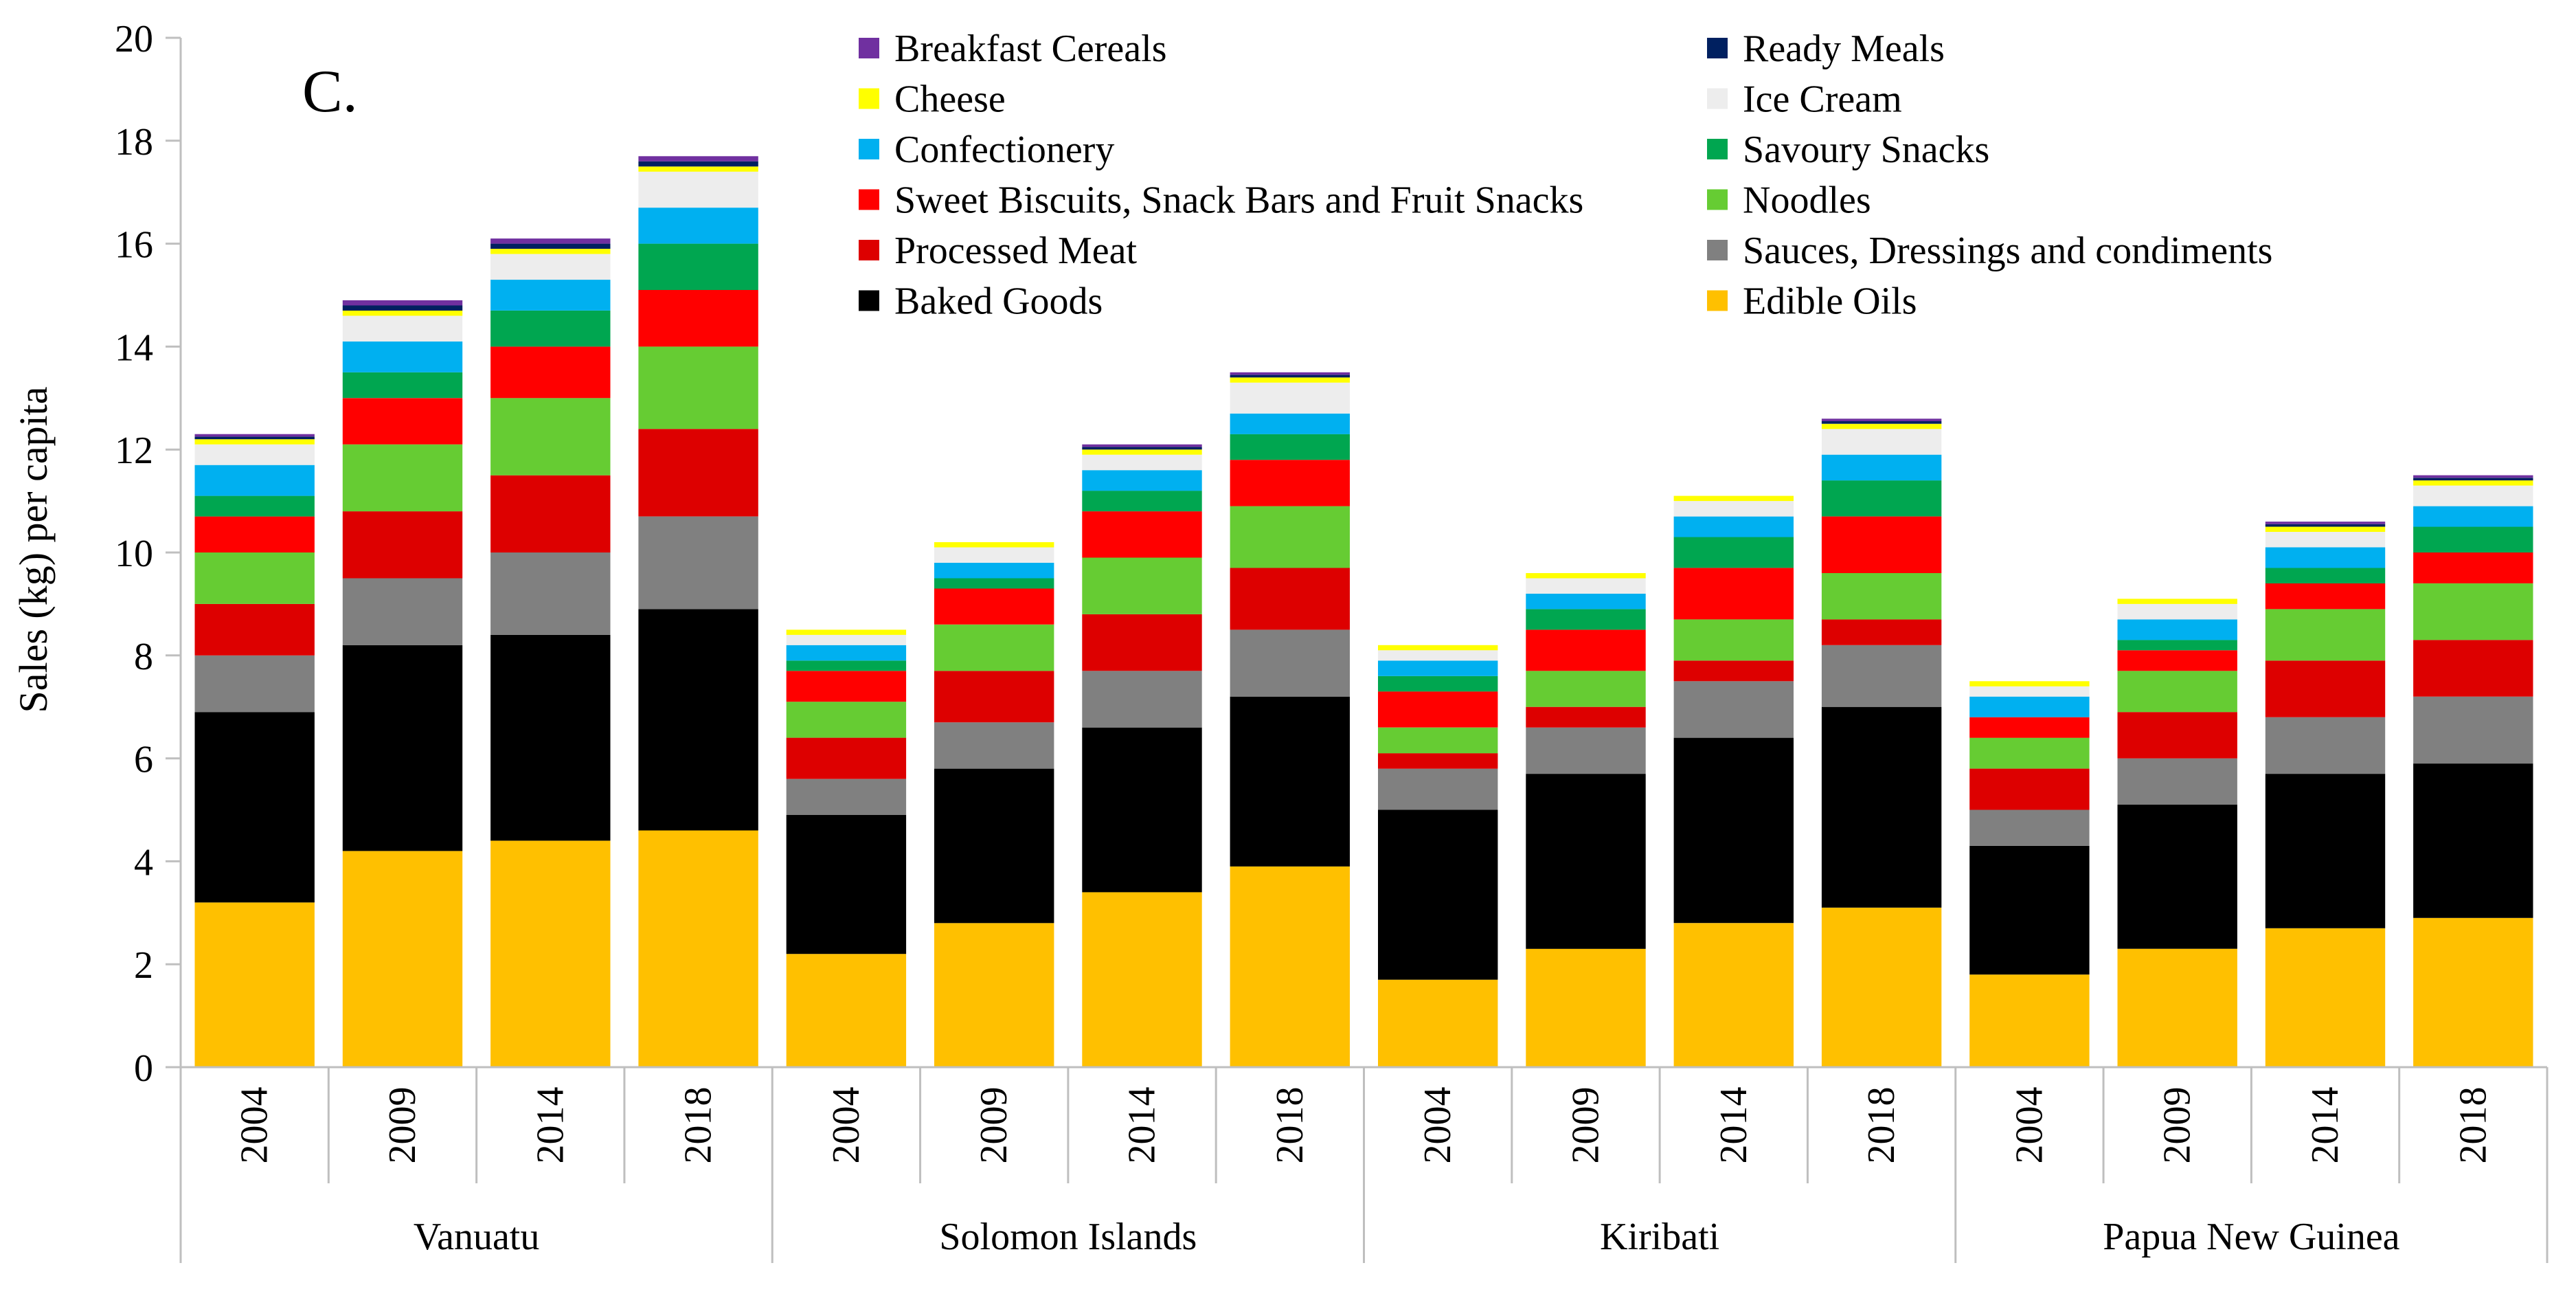  I want to click on legend-item-confectionery: Confectionery, so click(986, 150).